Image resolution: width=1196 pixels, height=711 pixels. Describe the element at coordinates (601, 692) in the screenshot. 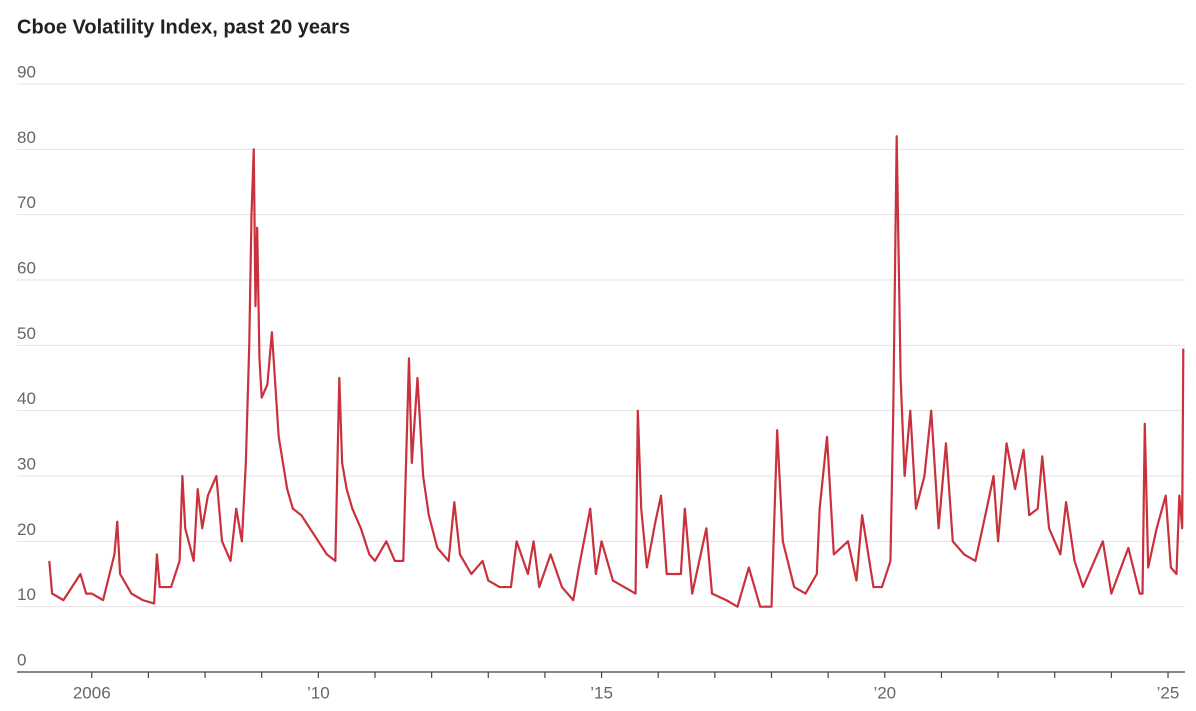

I see `x-tick-label: ’15` at that location.